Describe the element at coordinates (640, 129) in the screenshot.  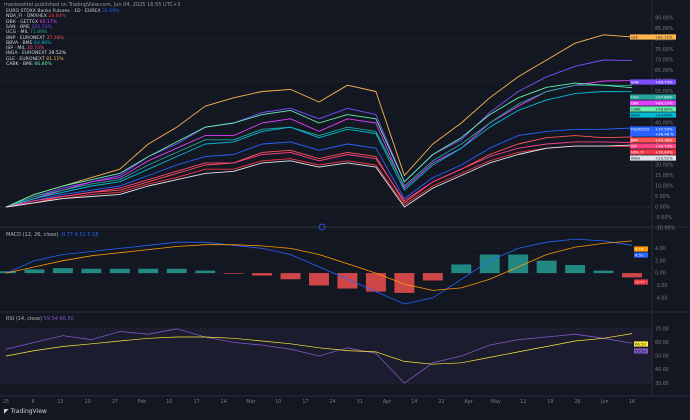
I see `price-tag-label: FESX2025` at that location.